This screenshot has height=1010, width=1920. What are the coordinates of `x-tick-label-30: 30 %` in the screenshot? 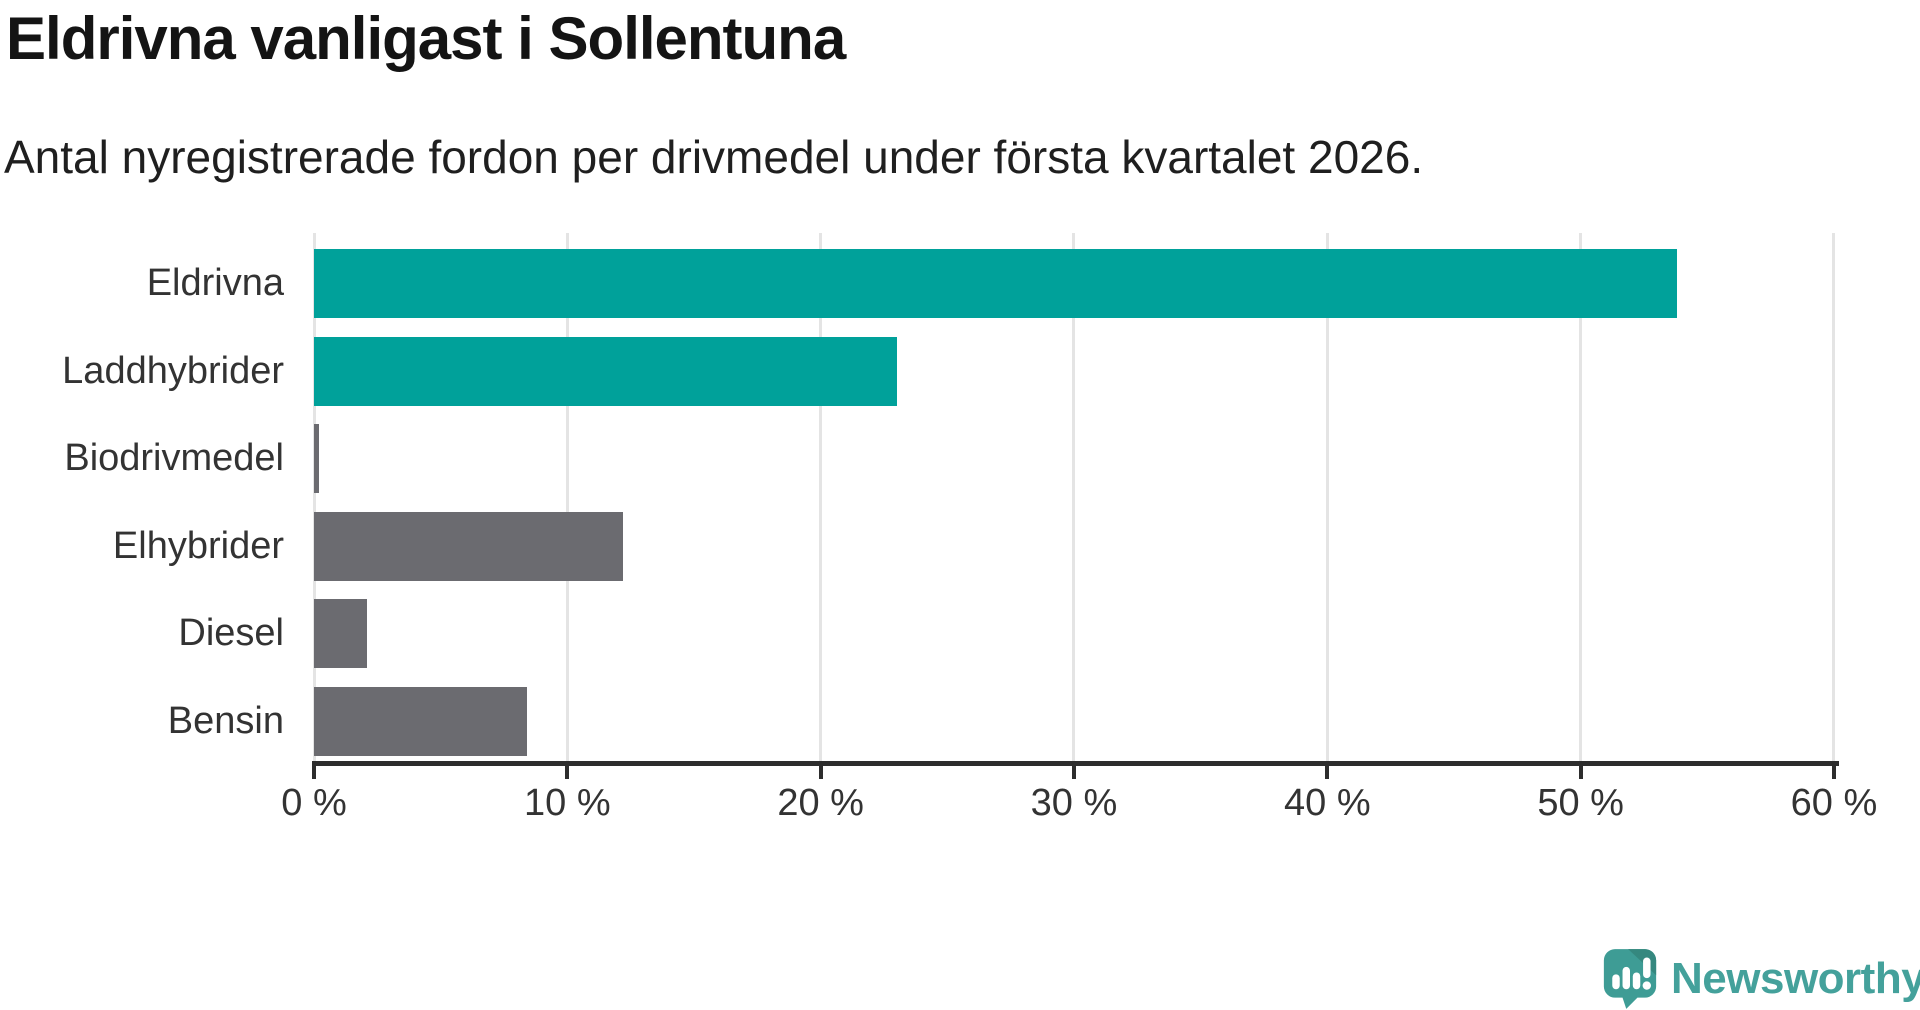 It's located at (1074, 803).